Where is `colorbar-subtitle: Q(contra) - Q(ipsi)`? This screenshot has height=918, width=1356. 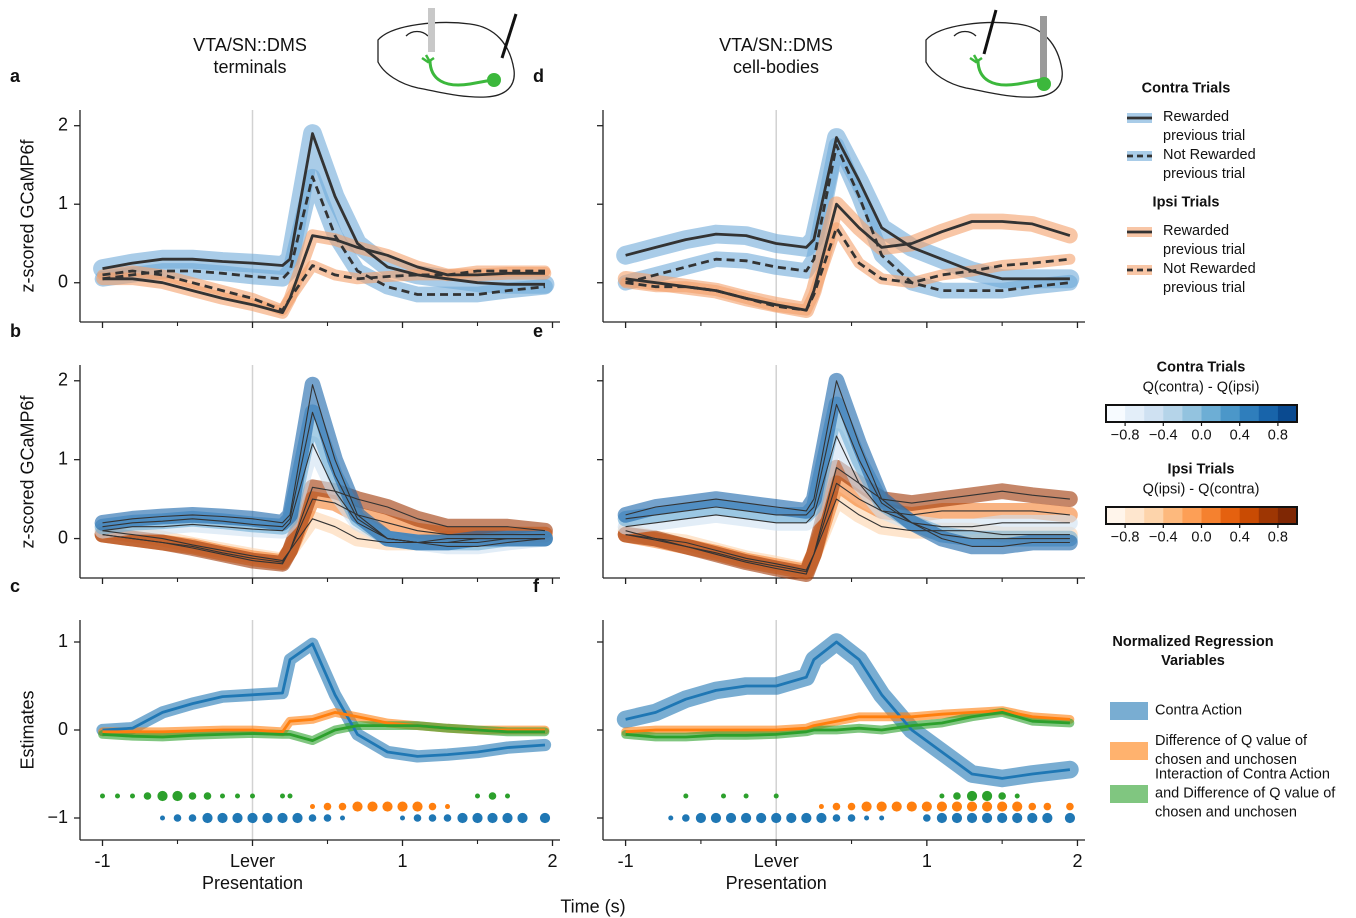 colorbar-subtitle: Q(contra) - Q(ipsi) is located at coordinates (1201, 387).